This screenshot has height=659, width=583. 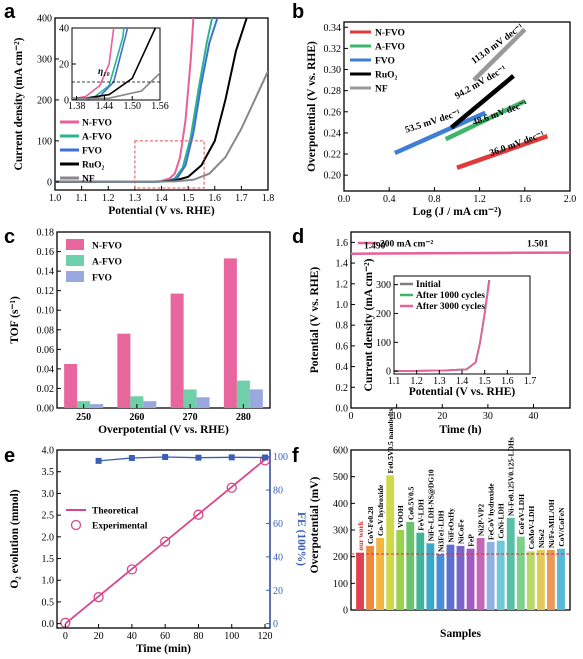 What do you see at coordinates (280, 457) in the screenshot?
I see `panel-e-right-tick-label: 100` at bounding box center [280, 457].